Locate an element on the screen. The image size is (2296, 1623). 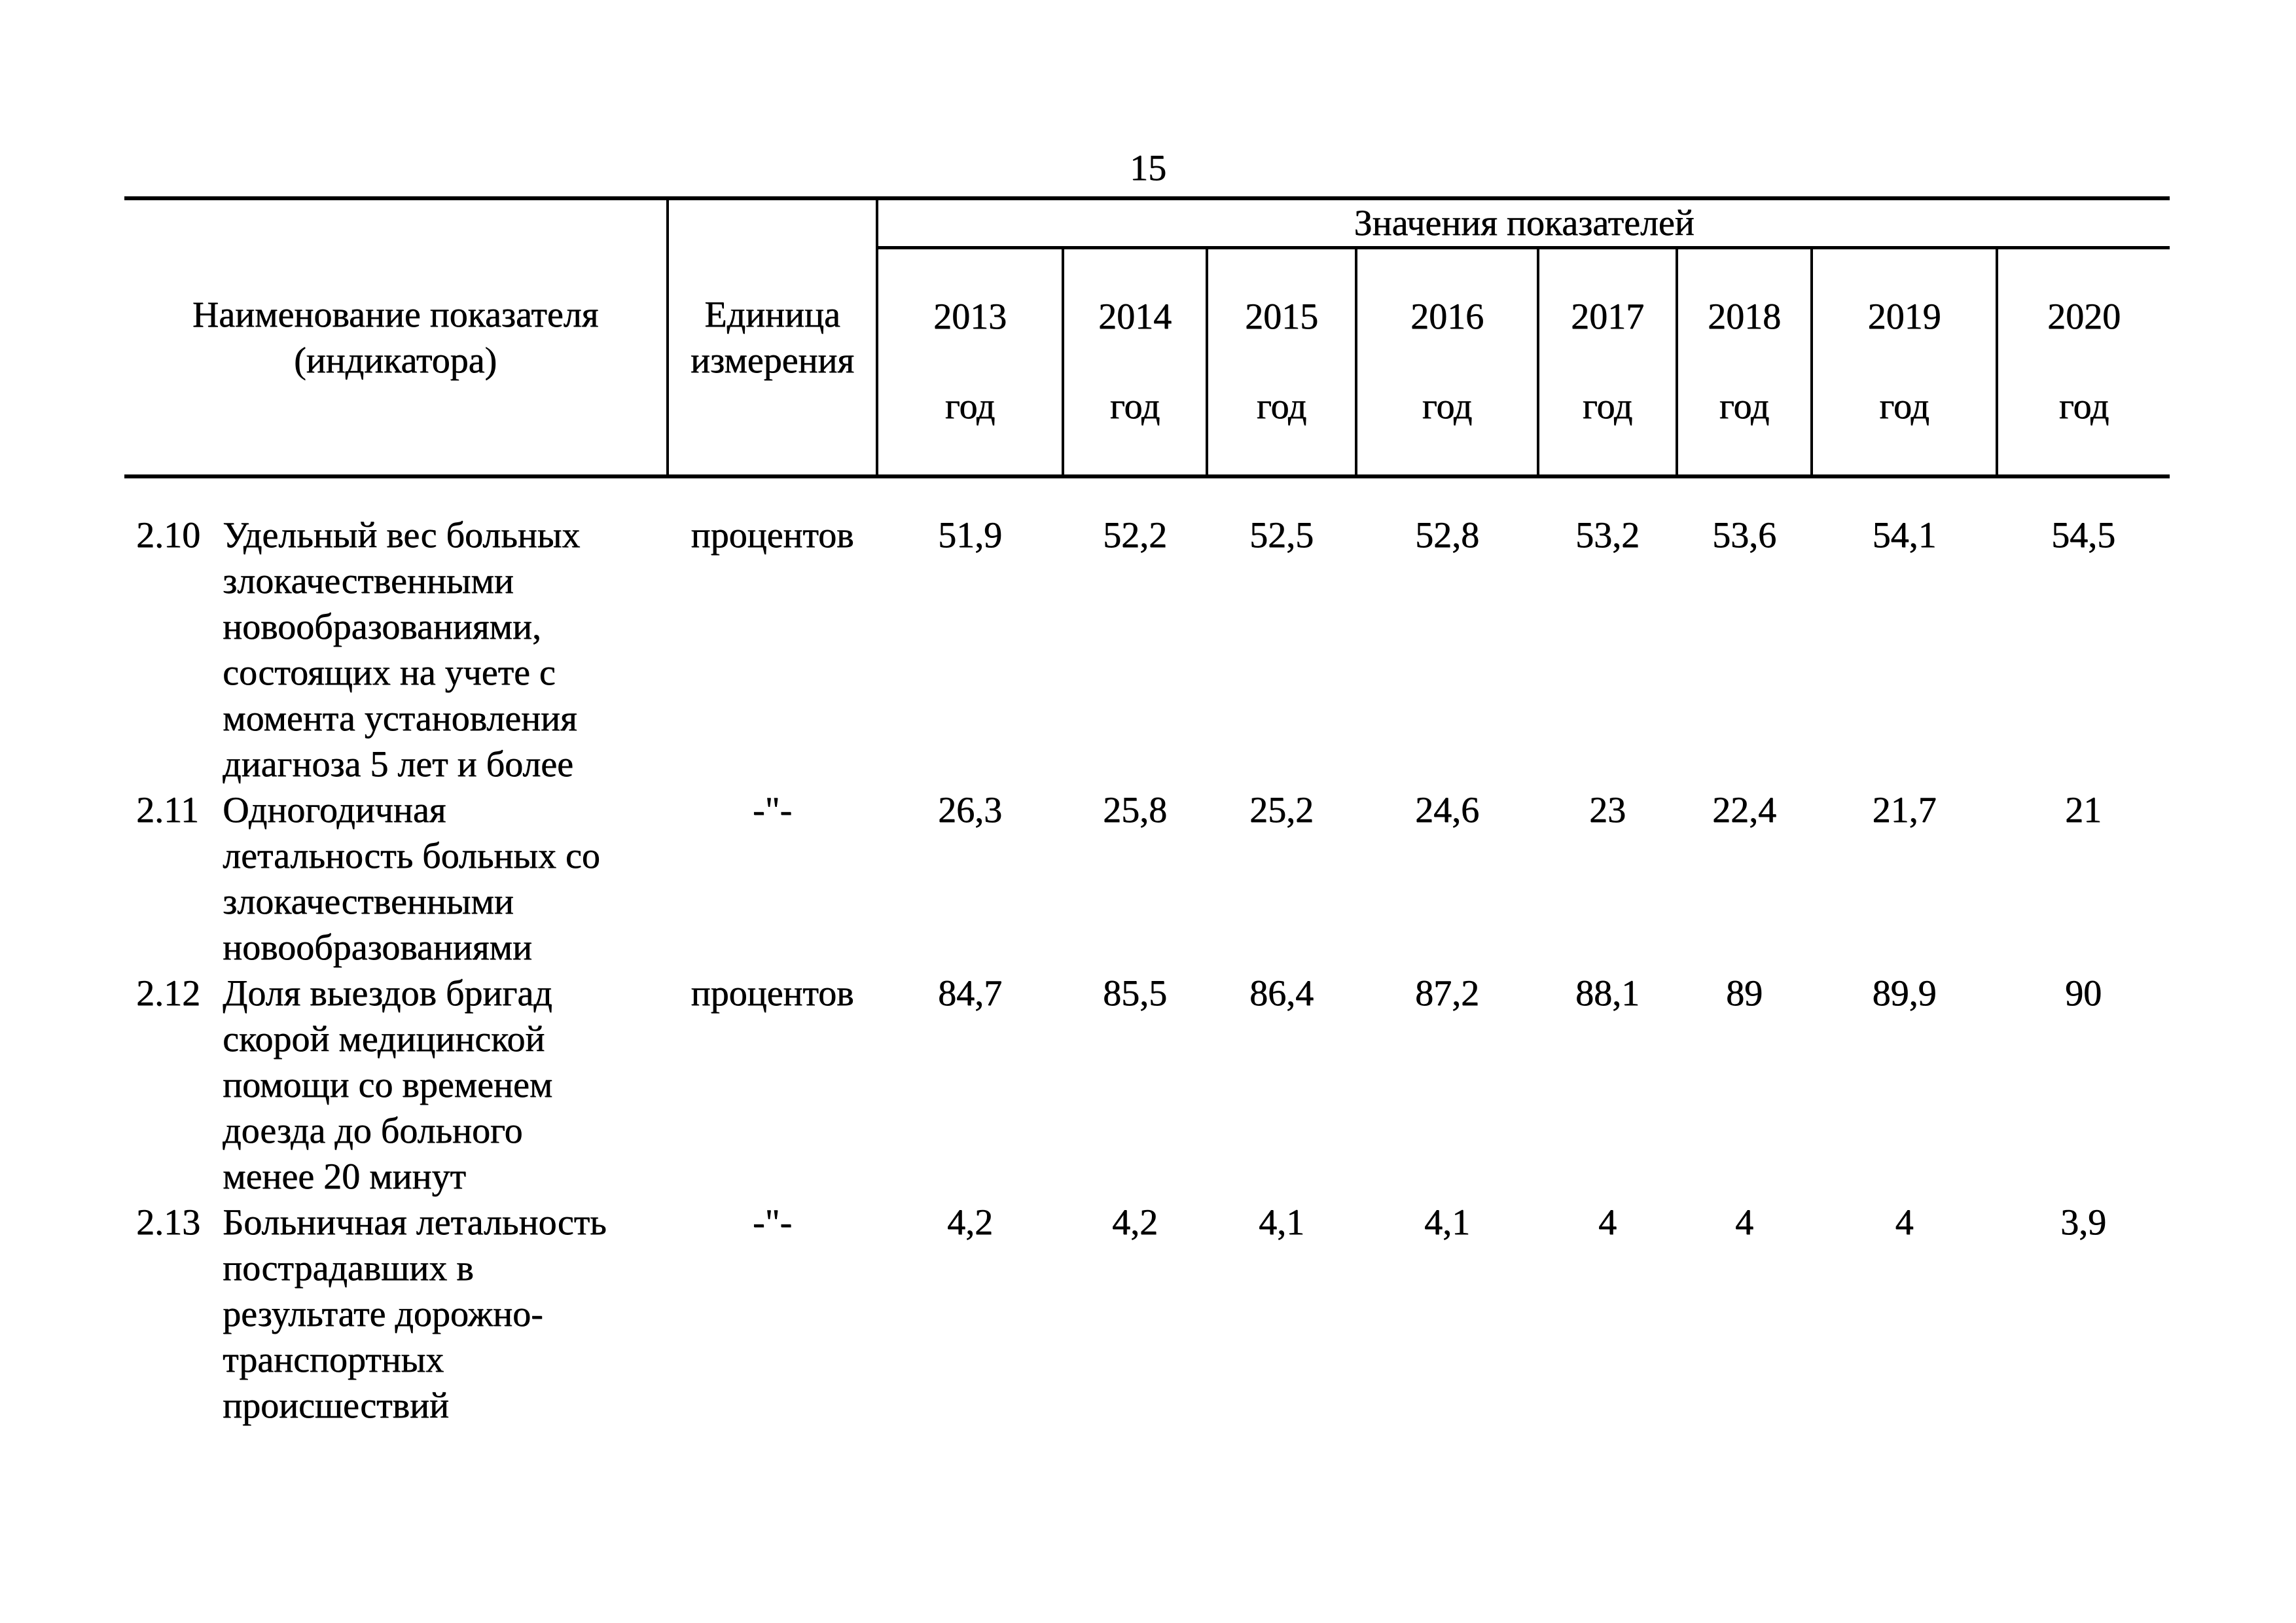
value-cell-2018: 22,4 is located at coordinates (1744, 810).